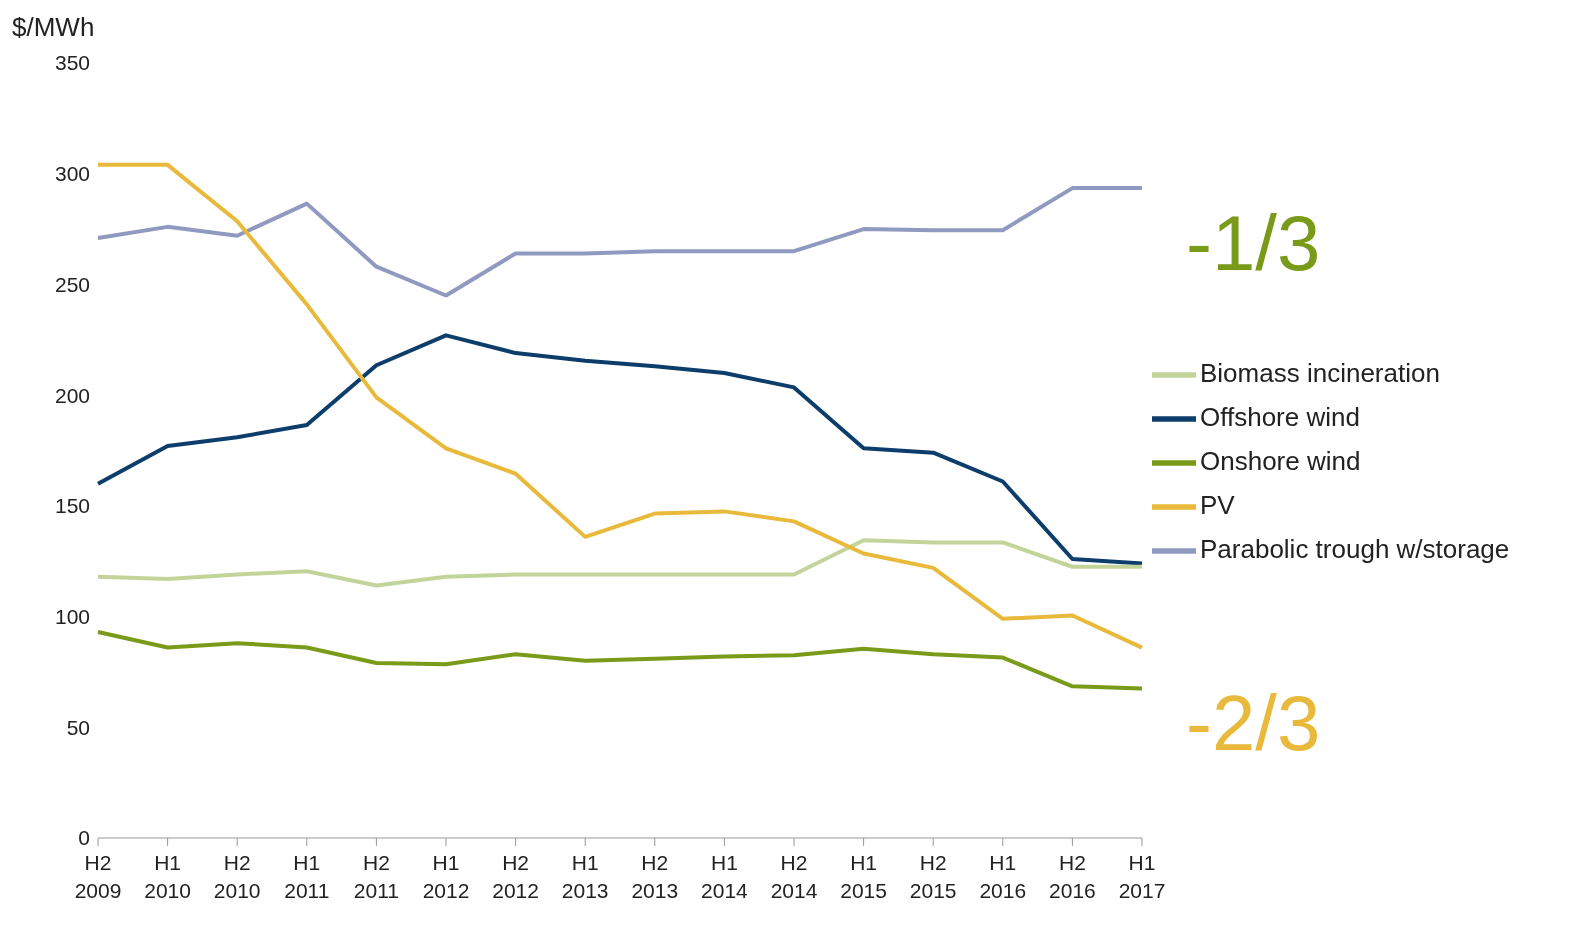  Describe the element at coordinates (1003, 876) in the screenshot. I see `x-tick-label: H1 2016` at that location.